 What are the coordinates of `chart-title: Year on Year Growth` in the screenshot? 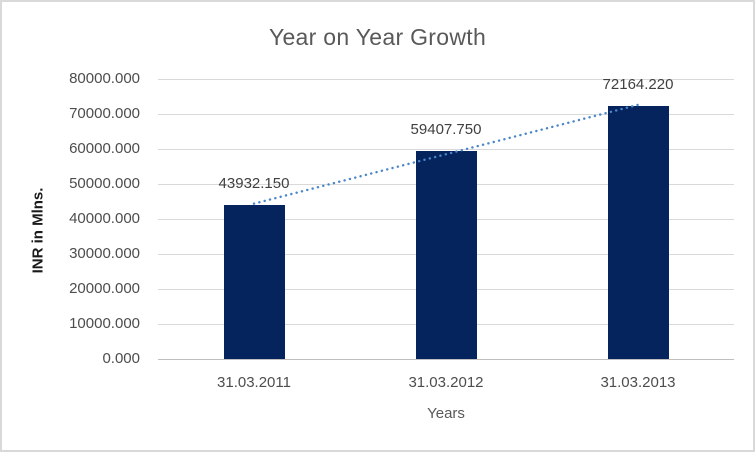 It's located at (377, 37).